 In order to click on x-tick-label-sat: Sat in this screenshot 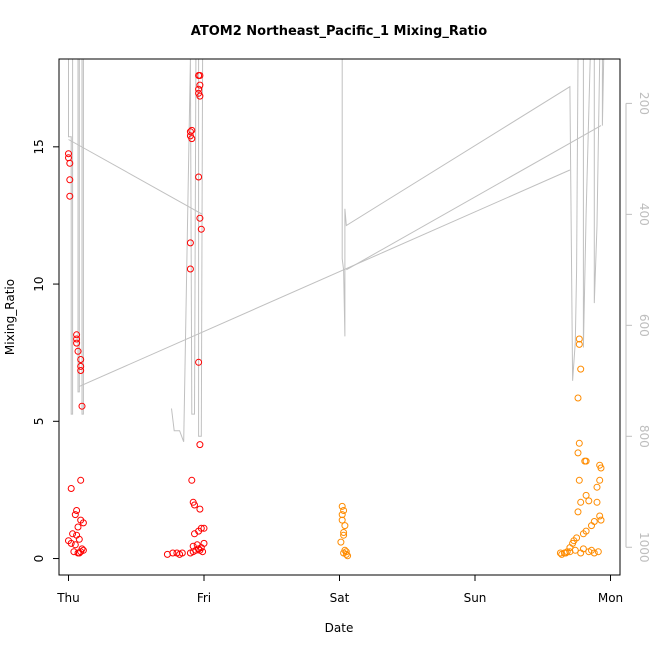, I will do `click(340, 598)`.